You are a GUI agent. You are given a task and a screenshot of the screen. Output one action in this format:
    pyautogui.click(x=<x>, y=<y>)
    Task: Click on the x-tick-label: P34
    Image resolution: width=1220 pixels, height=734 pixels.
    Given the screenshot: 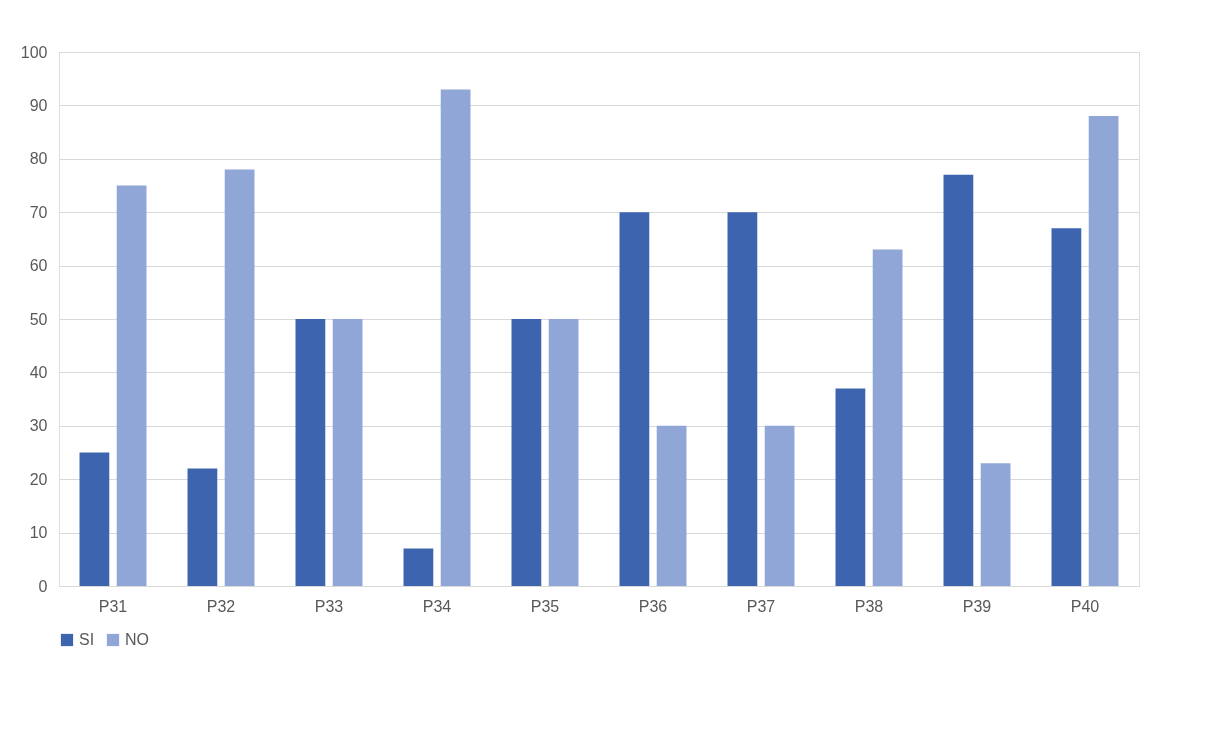 What is the action you would take?
    pyautogui.click(x=437, y=606)
    